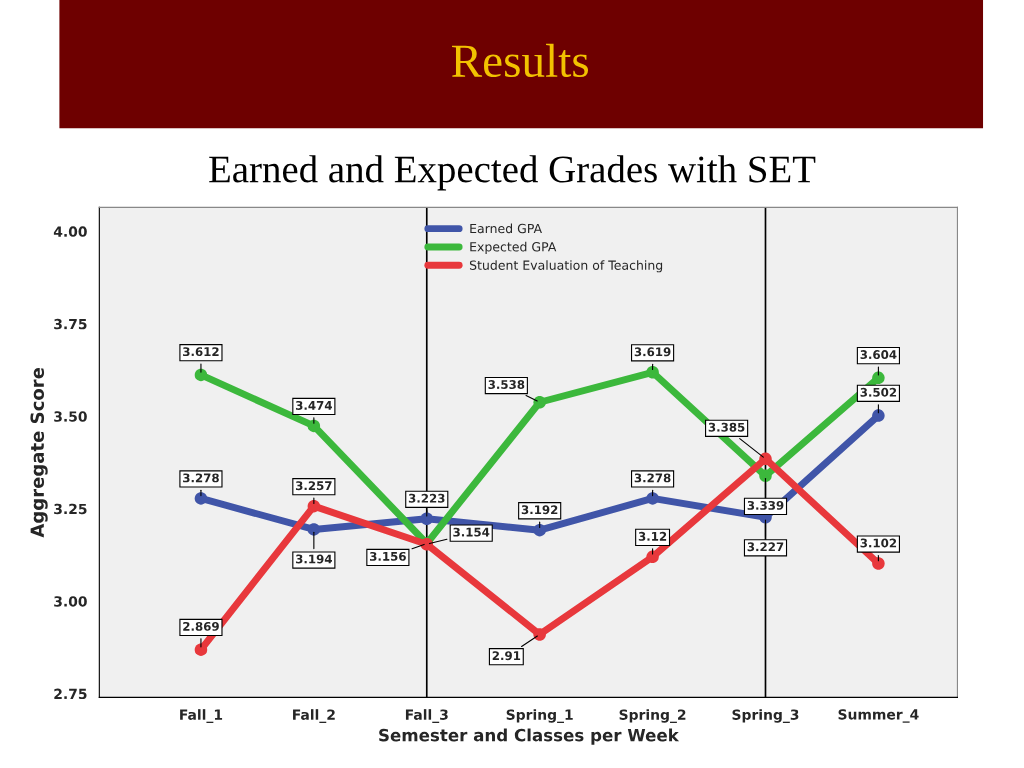 The image size is (1024, 768). What do you see at coordinates (878, 716) in the screenshot?
I see `x-tick-label: Summer_4` at bounding box center [878, 716].